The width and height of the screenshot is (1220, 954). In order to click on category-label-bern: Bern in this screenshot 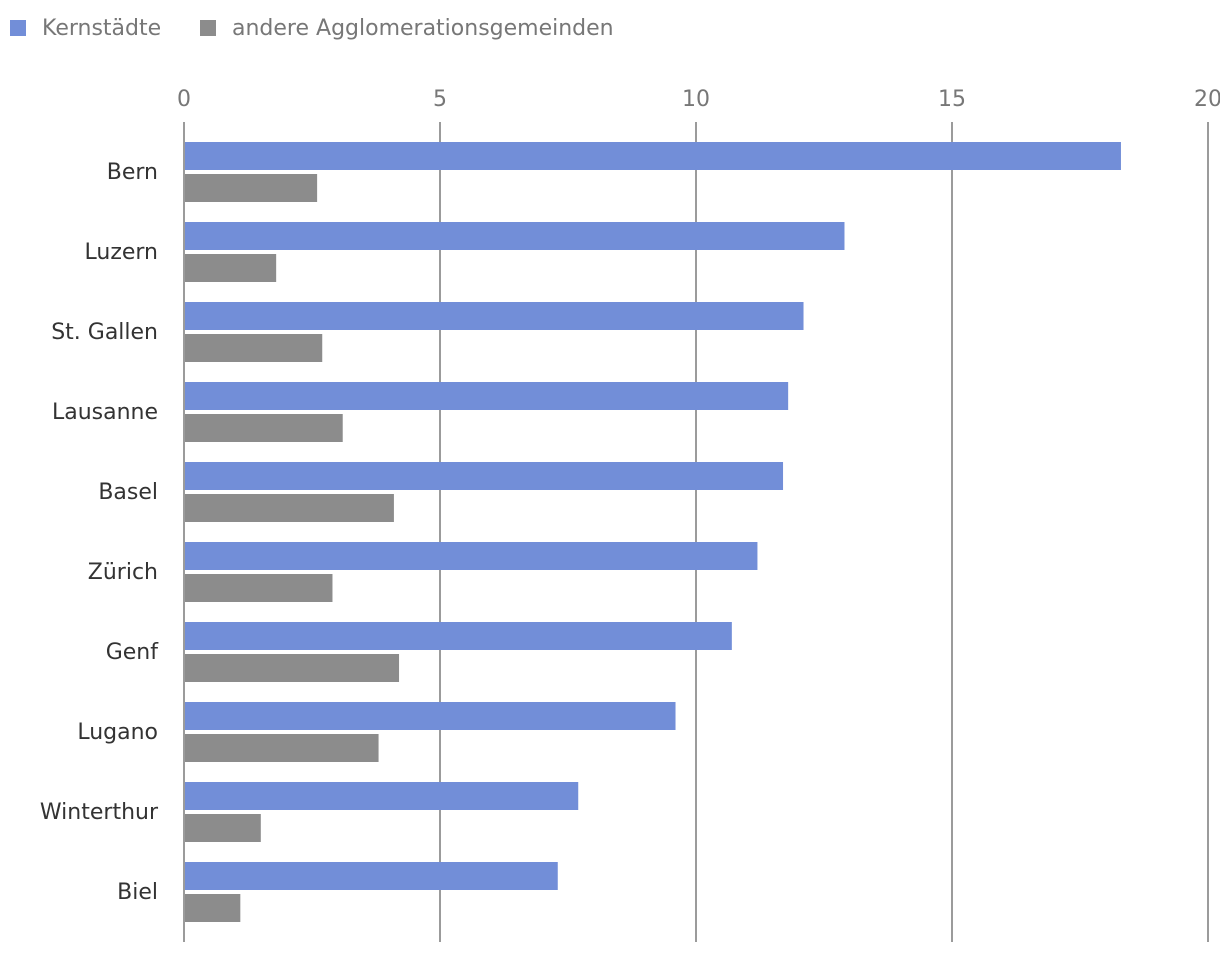, I will do `click(132, 172)`.